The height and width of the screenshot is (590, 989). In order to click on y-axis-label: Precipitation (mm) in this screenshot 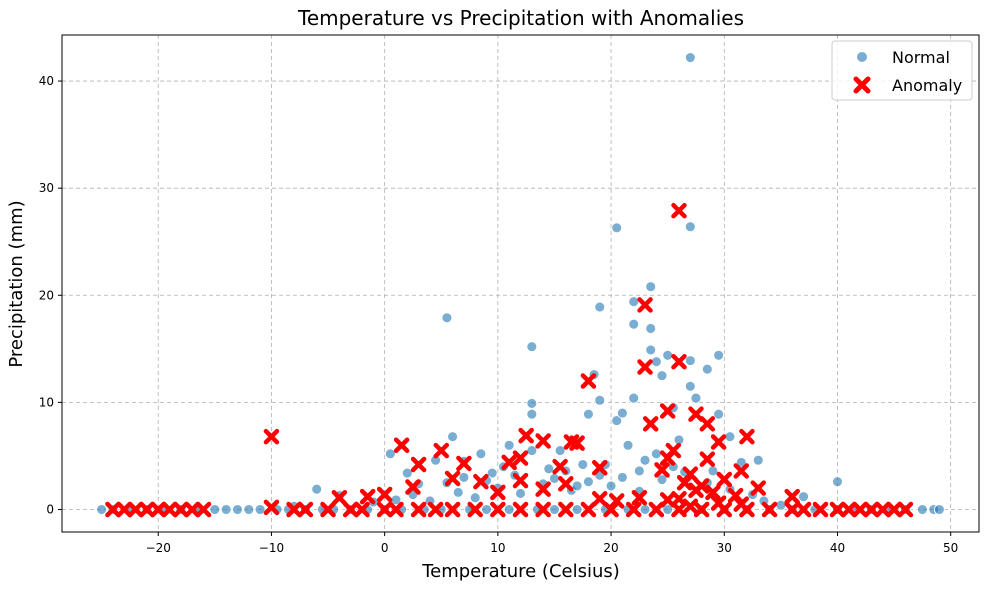, I will do `click(16, 283)`.